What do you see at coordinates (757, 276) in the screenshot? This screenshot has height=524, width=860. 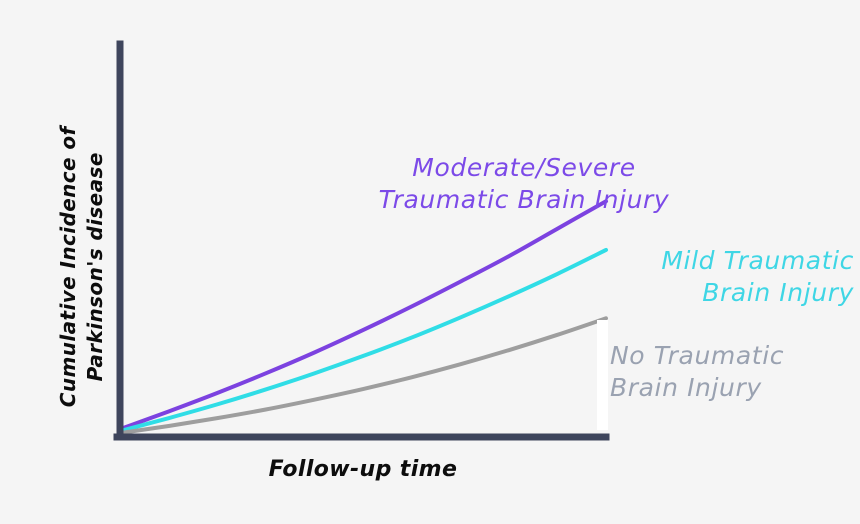 I see `series-label-mild-tbi: Mild Traumatic Brain Injury` at bounding box center [757, 276].